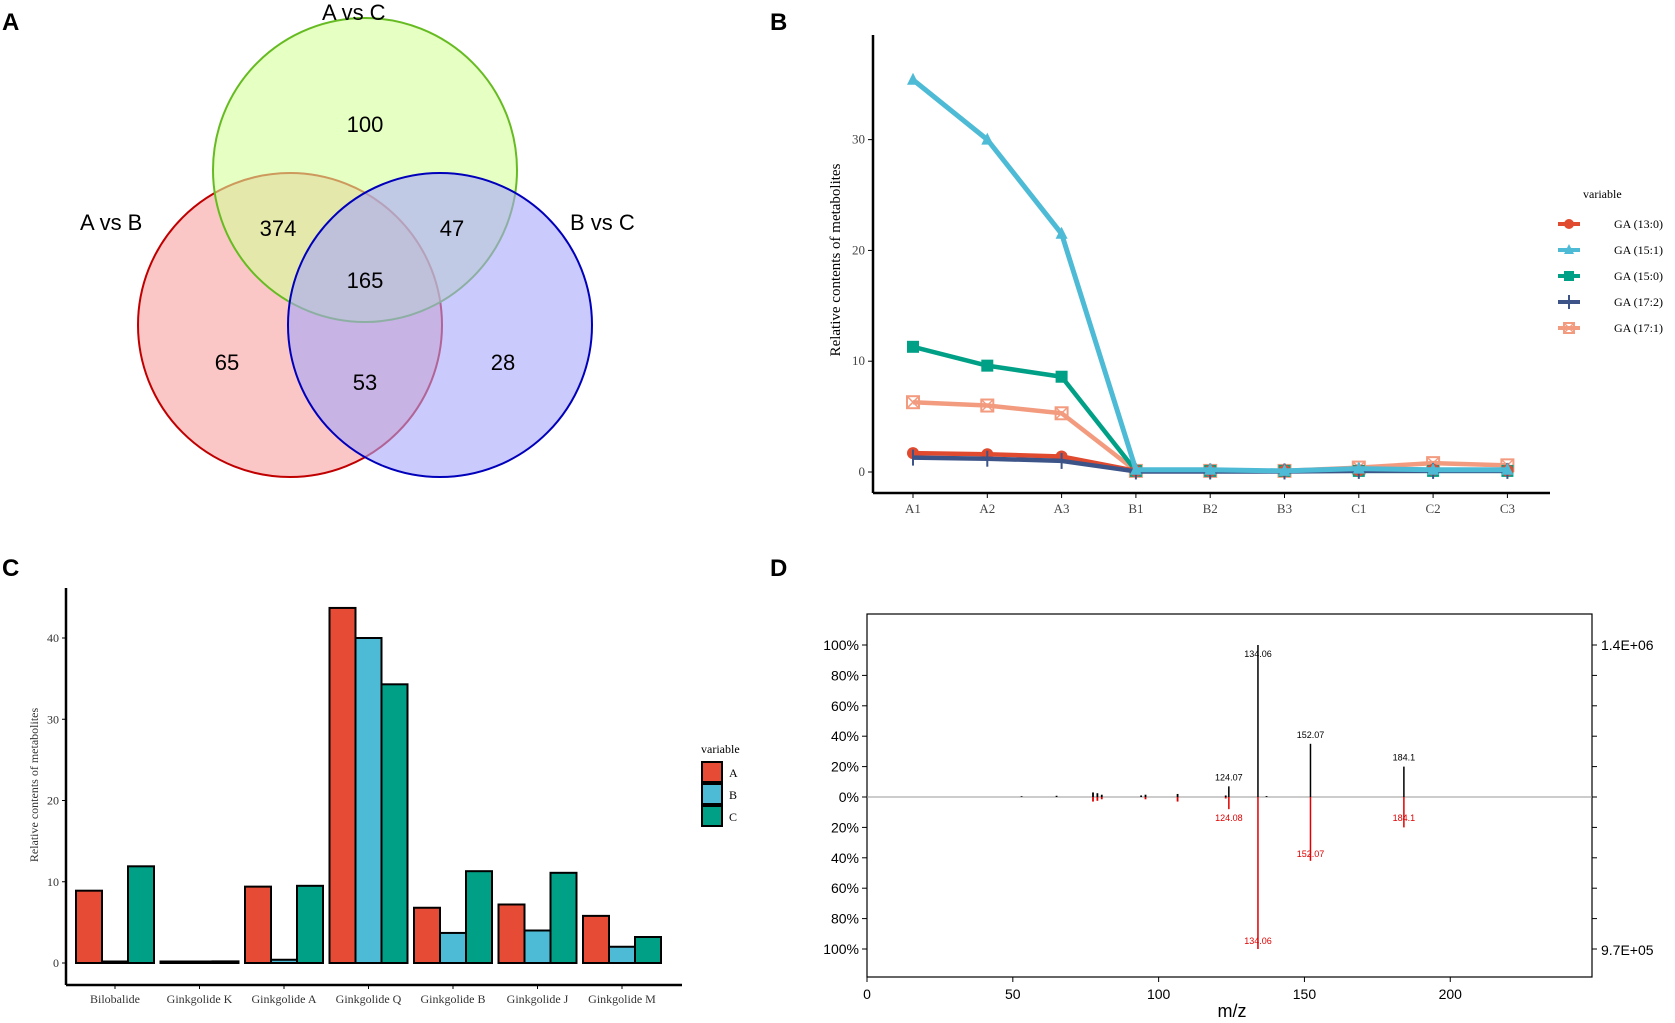  Describe the element at coordinates (1433, 508) in the screenshot. I see `x-tick-label: C2` at that location.